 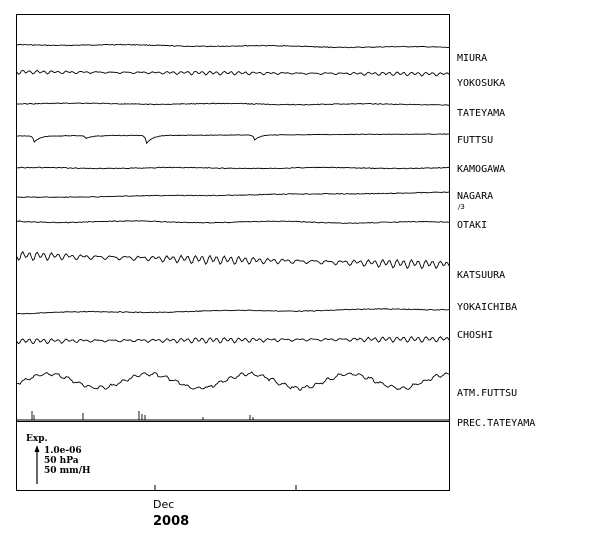 What do you see at coordinates (63, 451) in the screenshot?
I see `scale-legend-line-1: 1.0e-06` at bounding box center [63, 451].